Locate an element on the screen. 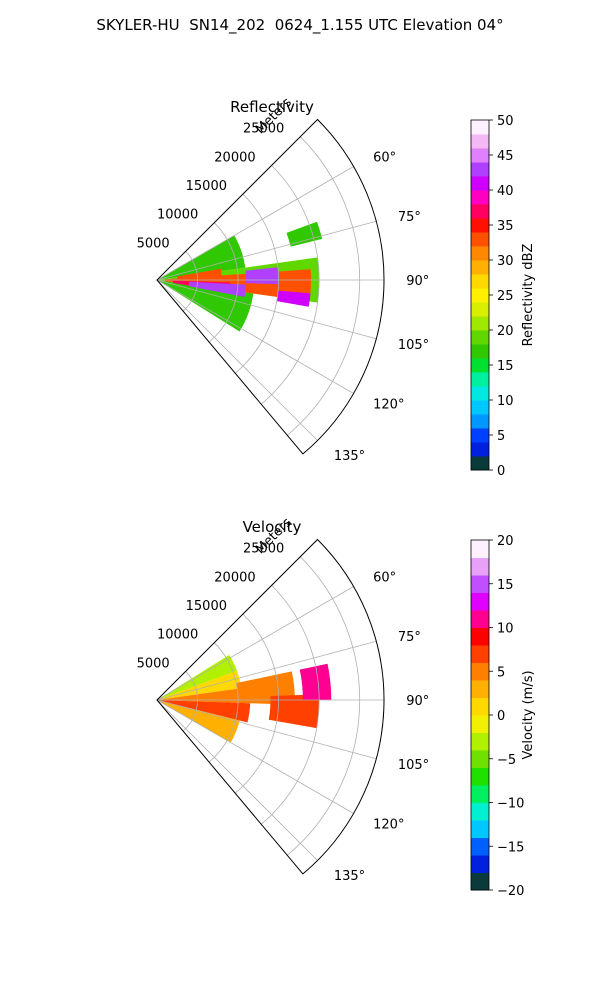 The height and width of the screenshot is (1000, 600). radial-tick-label-0: 5000 is located at coordinates (153, 663).